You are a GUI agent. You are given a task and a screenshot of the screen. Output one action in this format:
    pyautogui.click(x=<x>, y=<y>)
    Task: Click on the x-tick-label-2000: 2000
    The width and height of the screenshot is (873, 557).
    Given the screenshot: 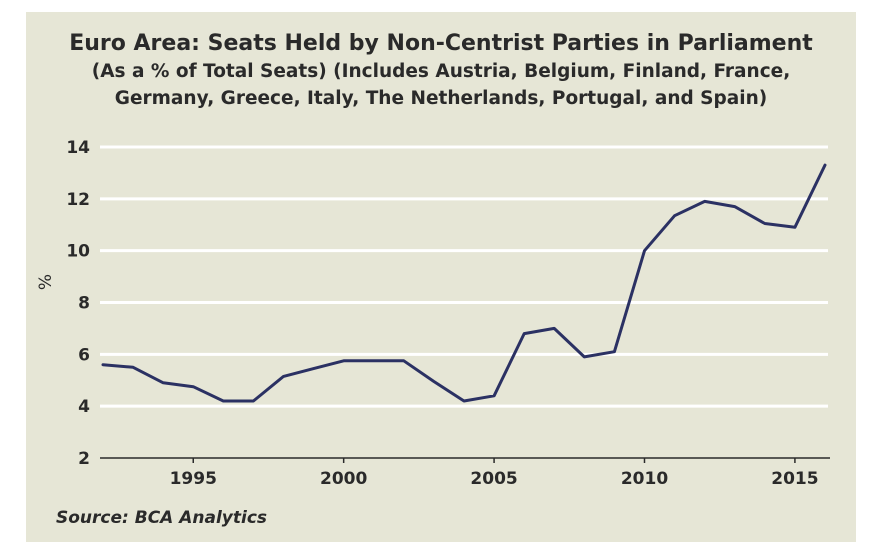 What is the action you would take?
    pyautogui.click(x=343, y=479)
    